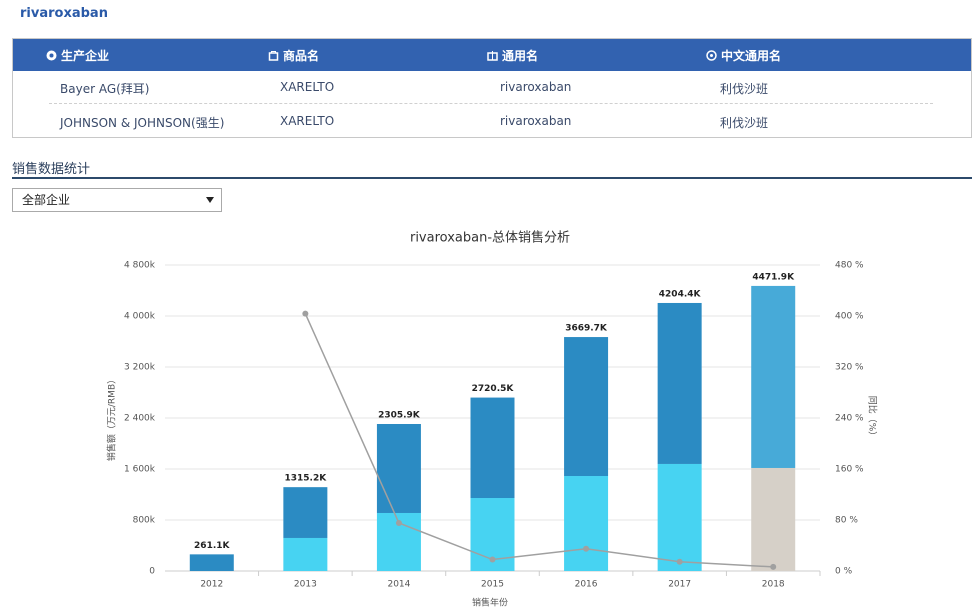 Image resolution: width=975 pixels, height=616 pixels. What do you see at coordinates (491, 103) in the screenshot?
I see `row-separator` at bounding box center [491, 103].